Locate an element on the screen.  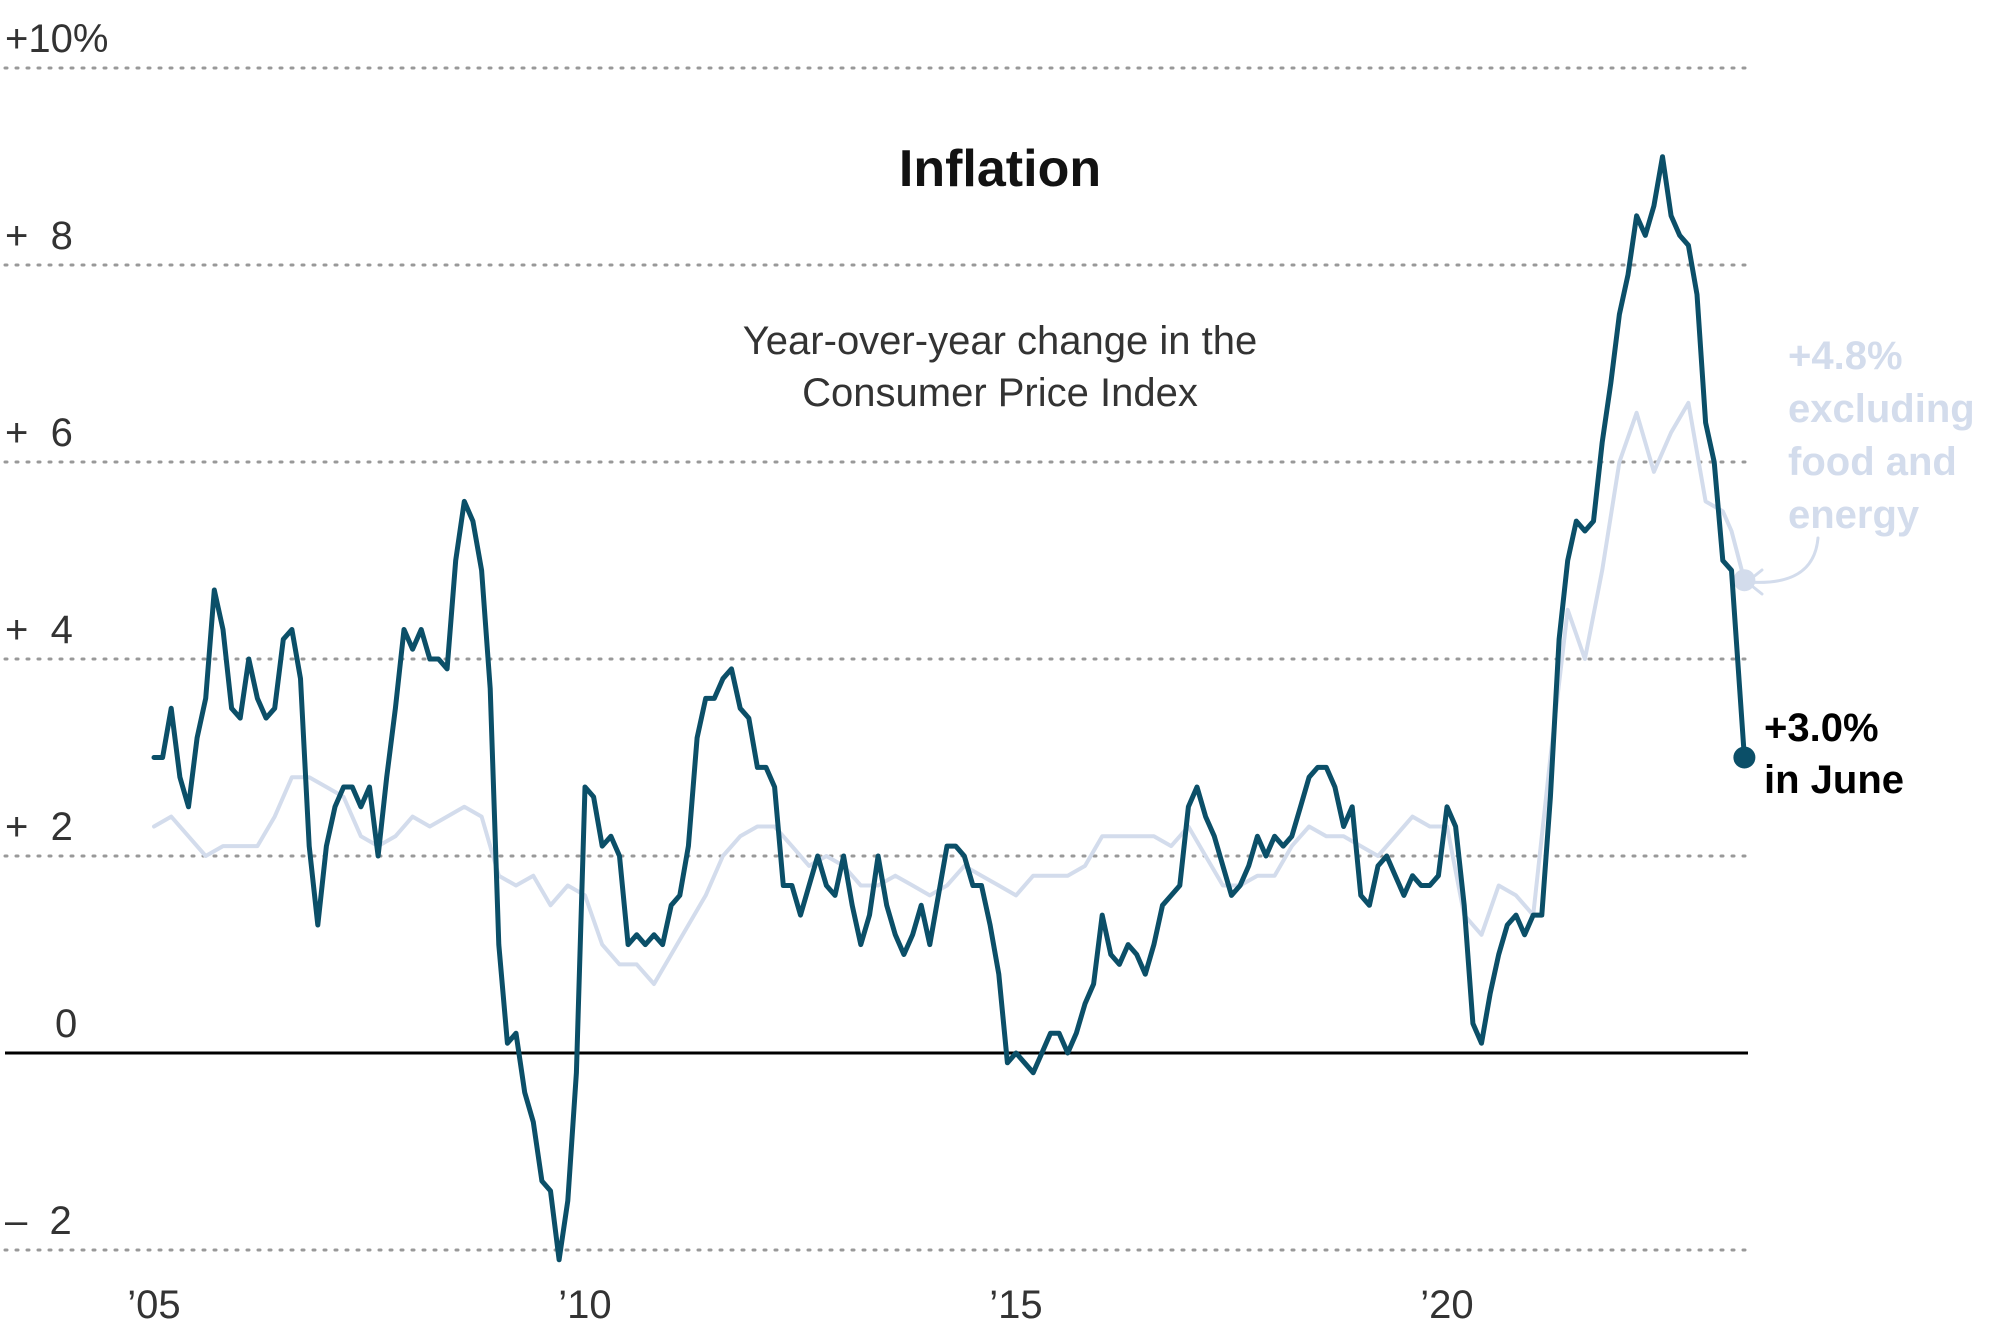
chart-subtitle-line-2: Consumer Price Index is located at coordinates (1000, 393).